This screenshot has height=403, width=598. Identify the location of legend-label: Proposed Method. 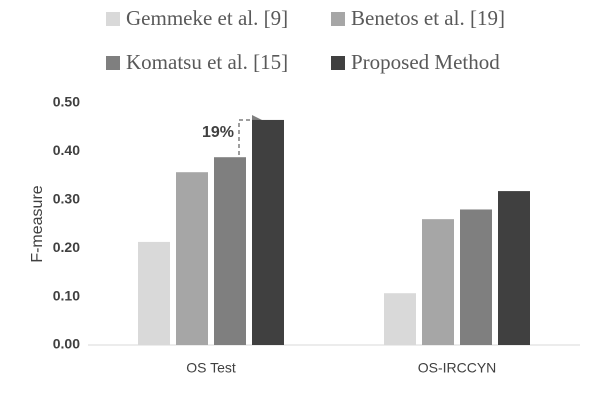
(425, 62).